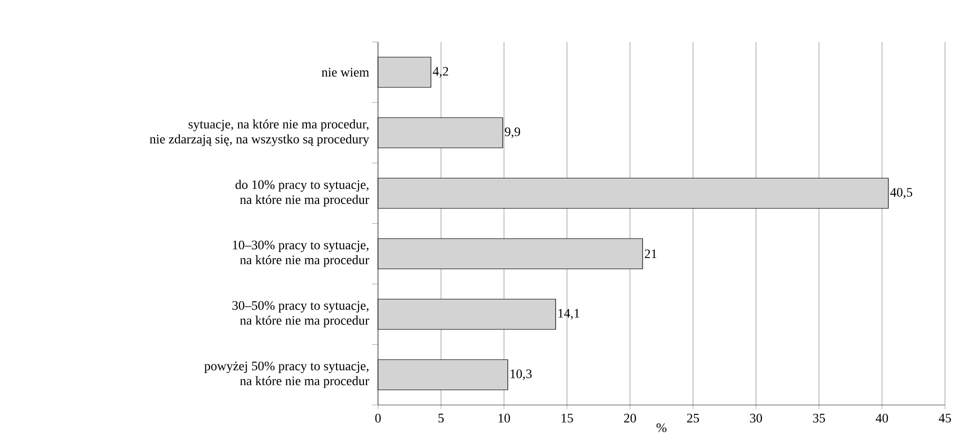  Describe the element at coordinates (944, 418) in the screenshot. I see `x-tick-label: 45` at that location.